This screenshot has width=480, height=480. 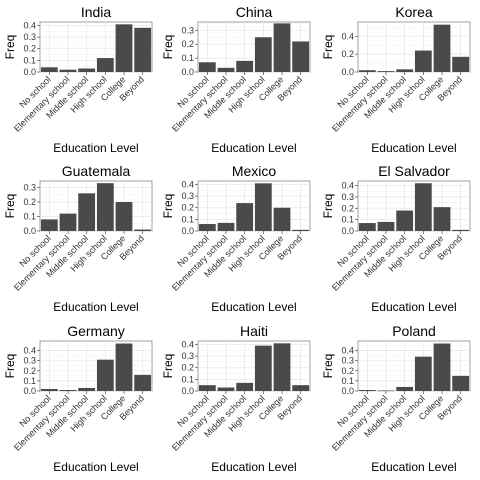 What do you see at coordinates (254, 12) in the screenshot?
I see `facet-title: China` at bounding box center [254, 12].